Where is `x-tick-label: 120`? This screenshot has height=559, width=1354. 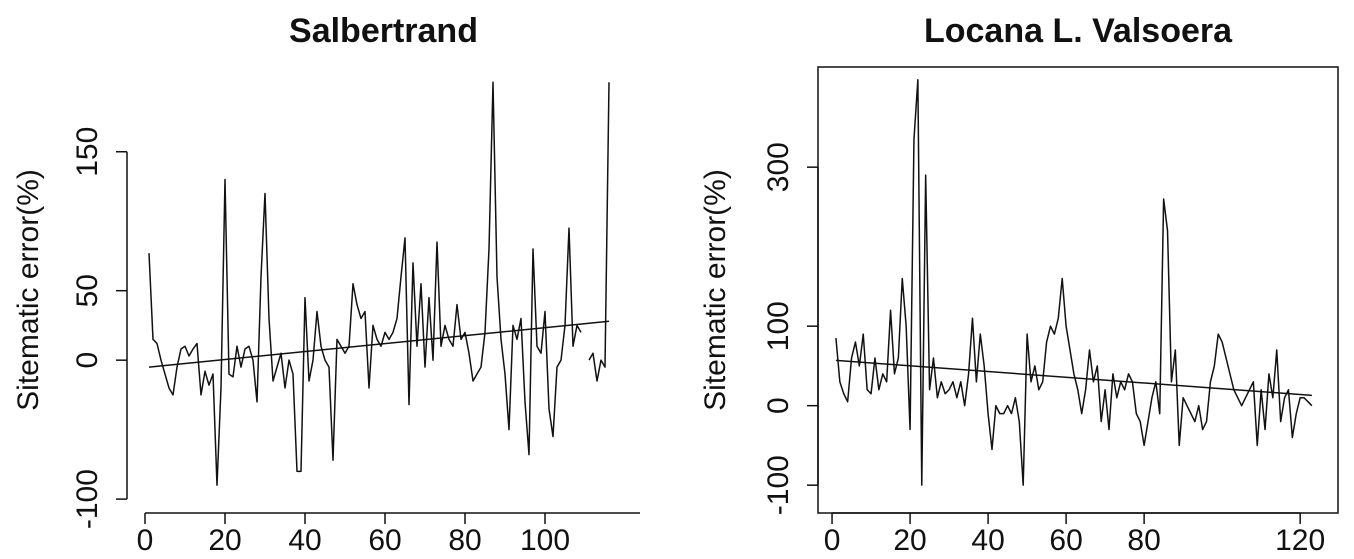
x-tick-label: 120 is located at coordinates (1300, 540).